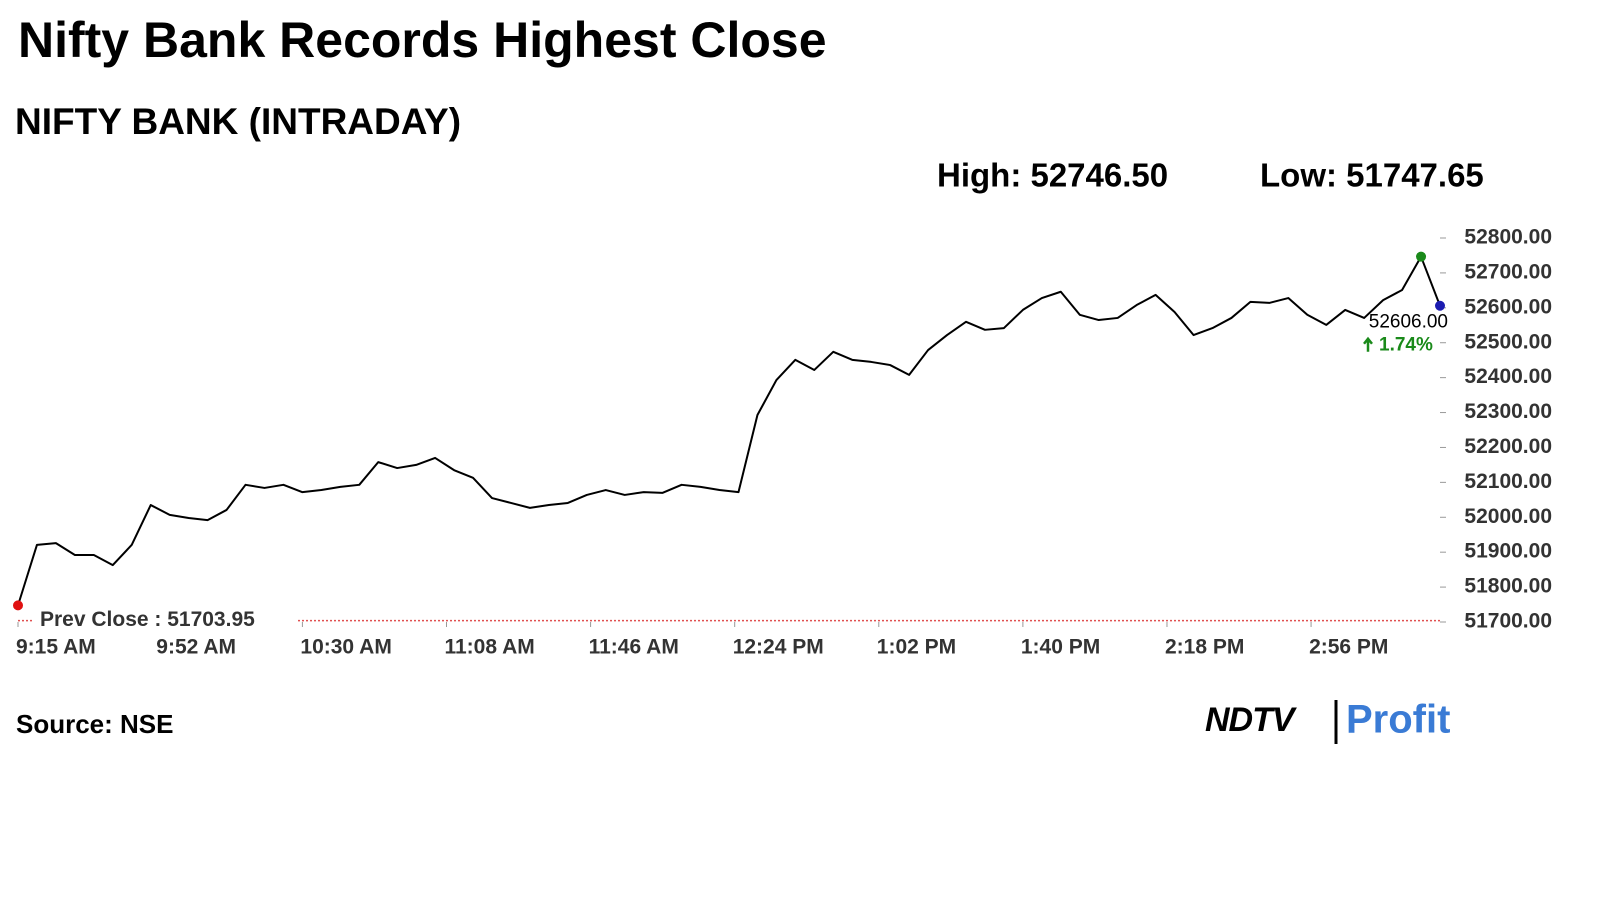  What do you see at coordinates (1508, 411) in the screenshot?
I see `y-tick-label: 52300.00` at bounding box center [1508, 411].